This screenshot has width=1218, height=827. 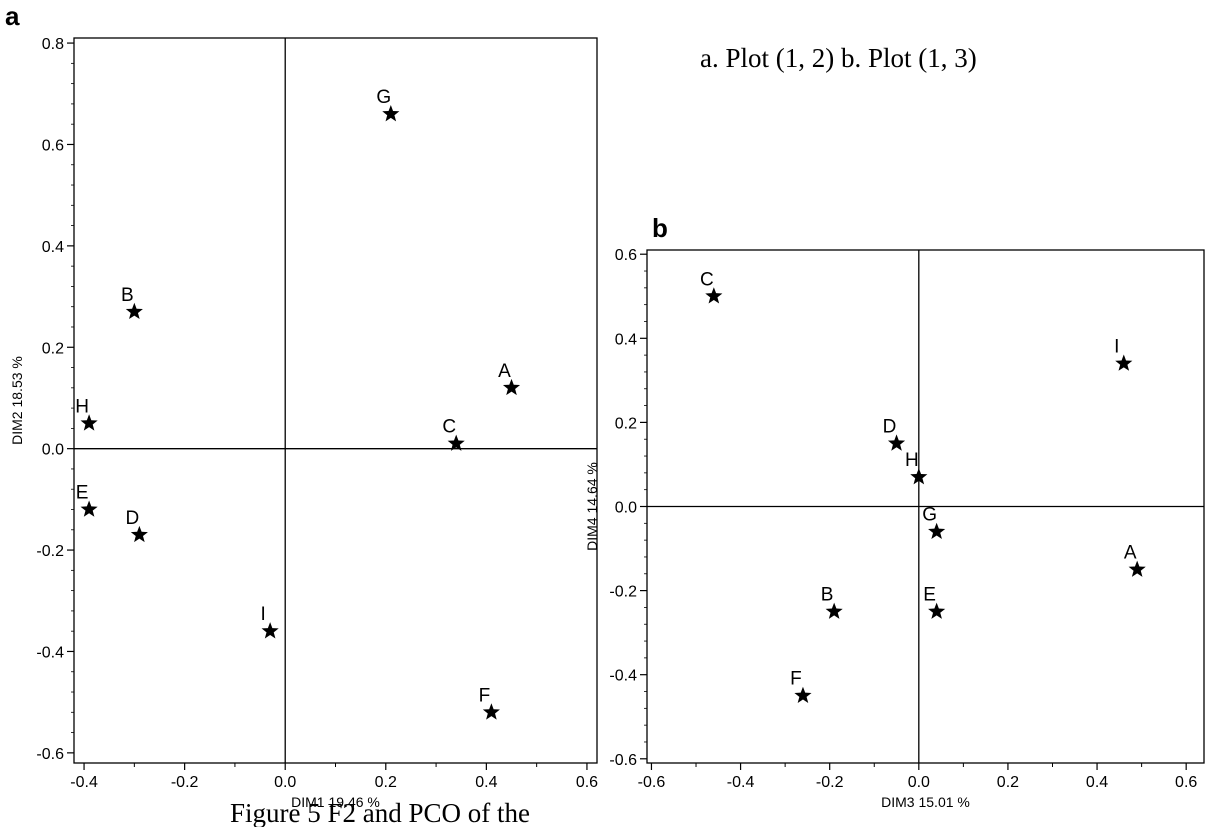 What do you see at coordinates (380, 812) in the screenshot?
I see `figure-caption: Figure 5 F2 and PCO of the` at bounding box center [380, 812].